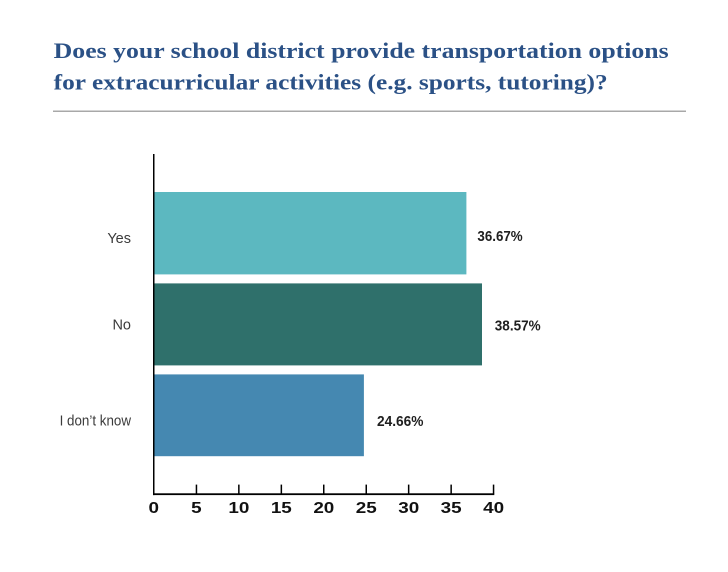  What do you see at coordinates (119, 239) in the screenshot?
I see `svg-text: Yes` at bounding box center [119, 239].